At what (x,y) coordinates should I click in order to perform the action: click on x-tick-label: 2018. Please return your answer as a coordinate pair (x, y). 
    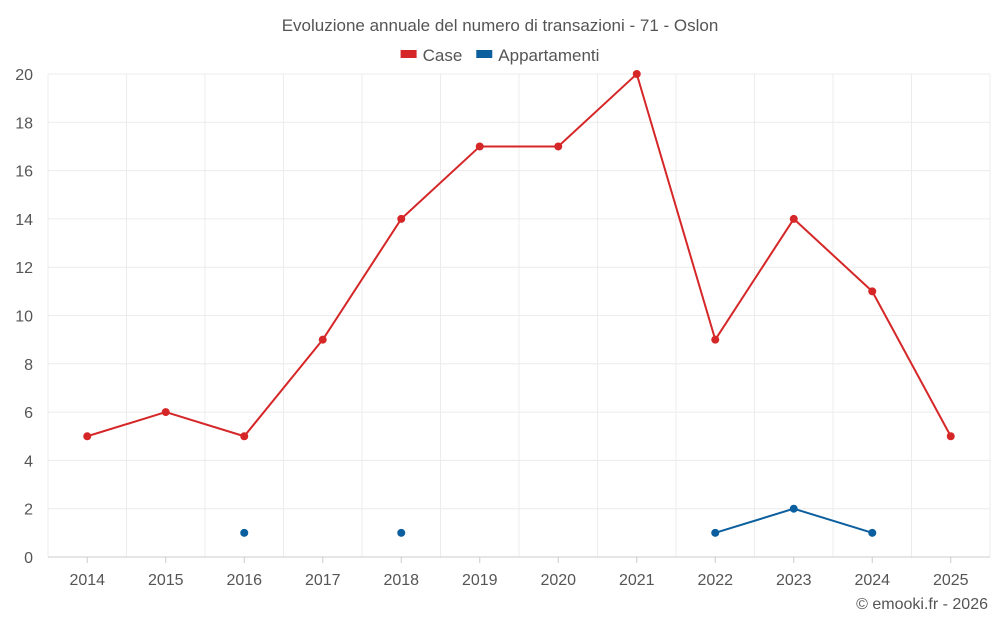
    Looking at the image, I should click on (401, 580).